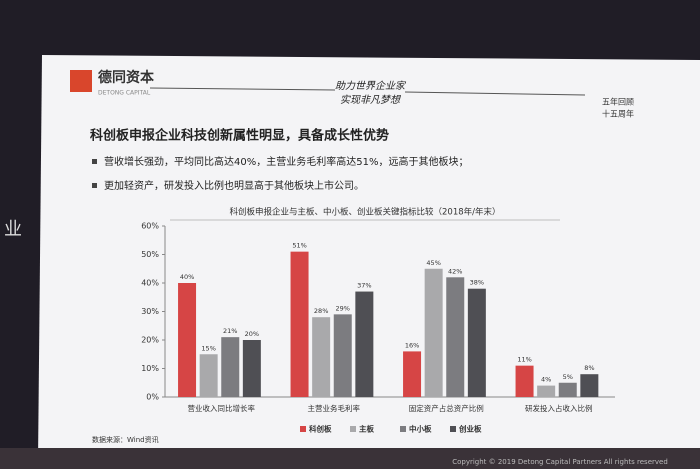  I want to click on x-tick-label: 研发投入占收入比例, so click(559, 408).